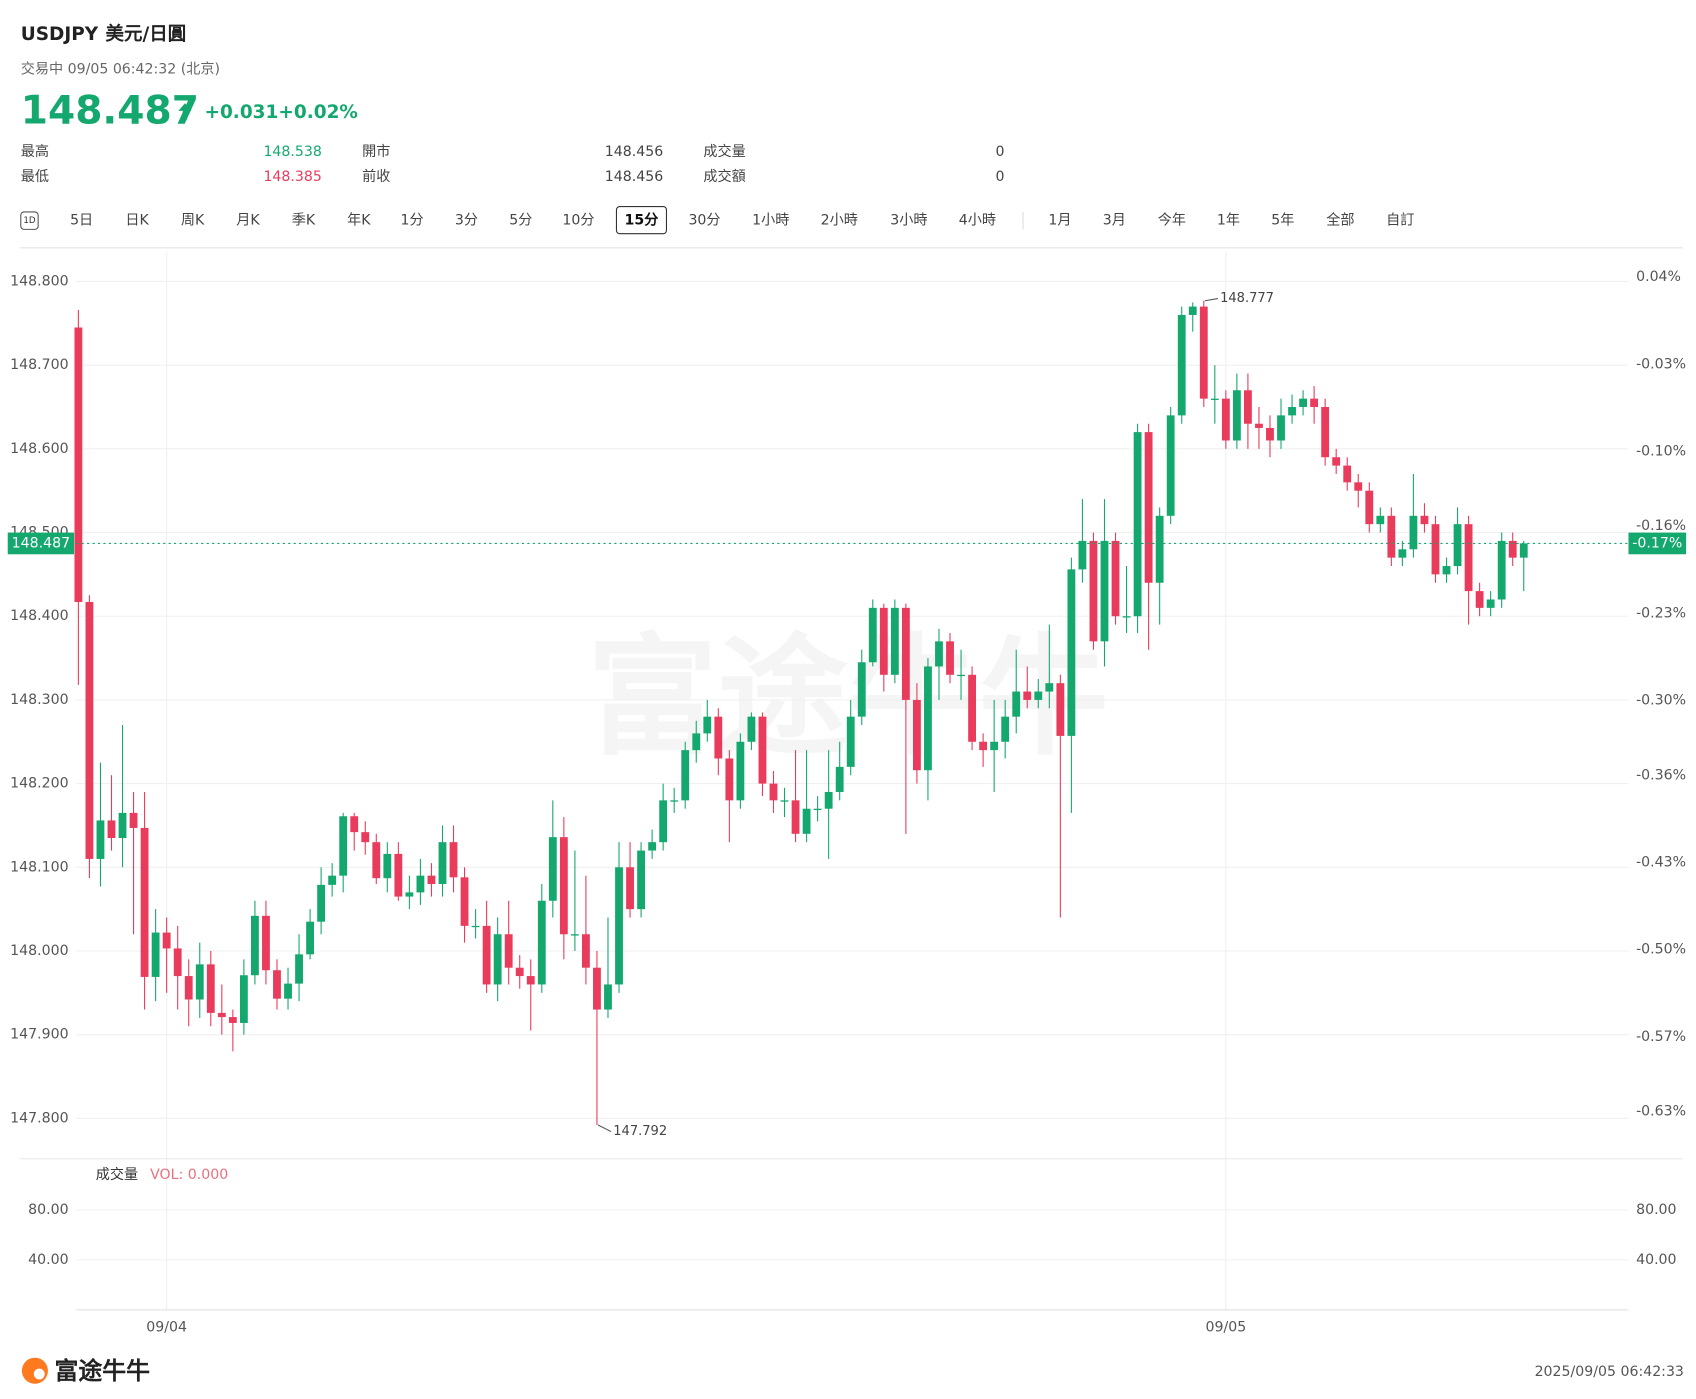 This screenshot has width=1696, height=1399. Describe the element at coordinates (1059, 221) in the screenshot. I see `tab: 1月` at that location.